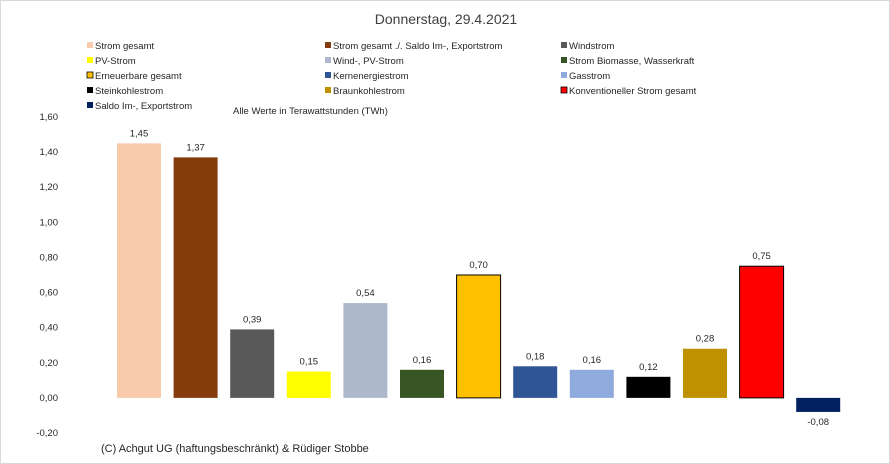 The image size is (890, 464). I want to click on legend-item-pv-strom: PV-Strom, so click(111, 61).